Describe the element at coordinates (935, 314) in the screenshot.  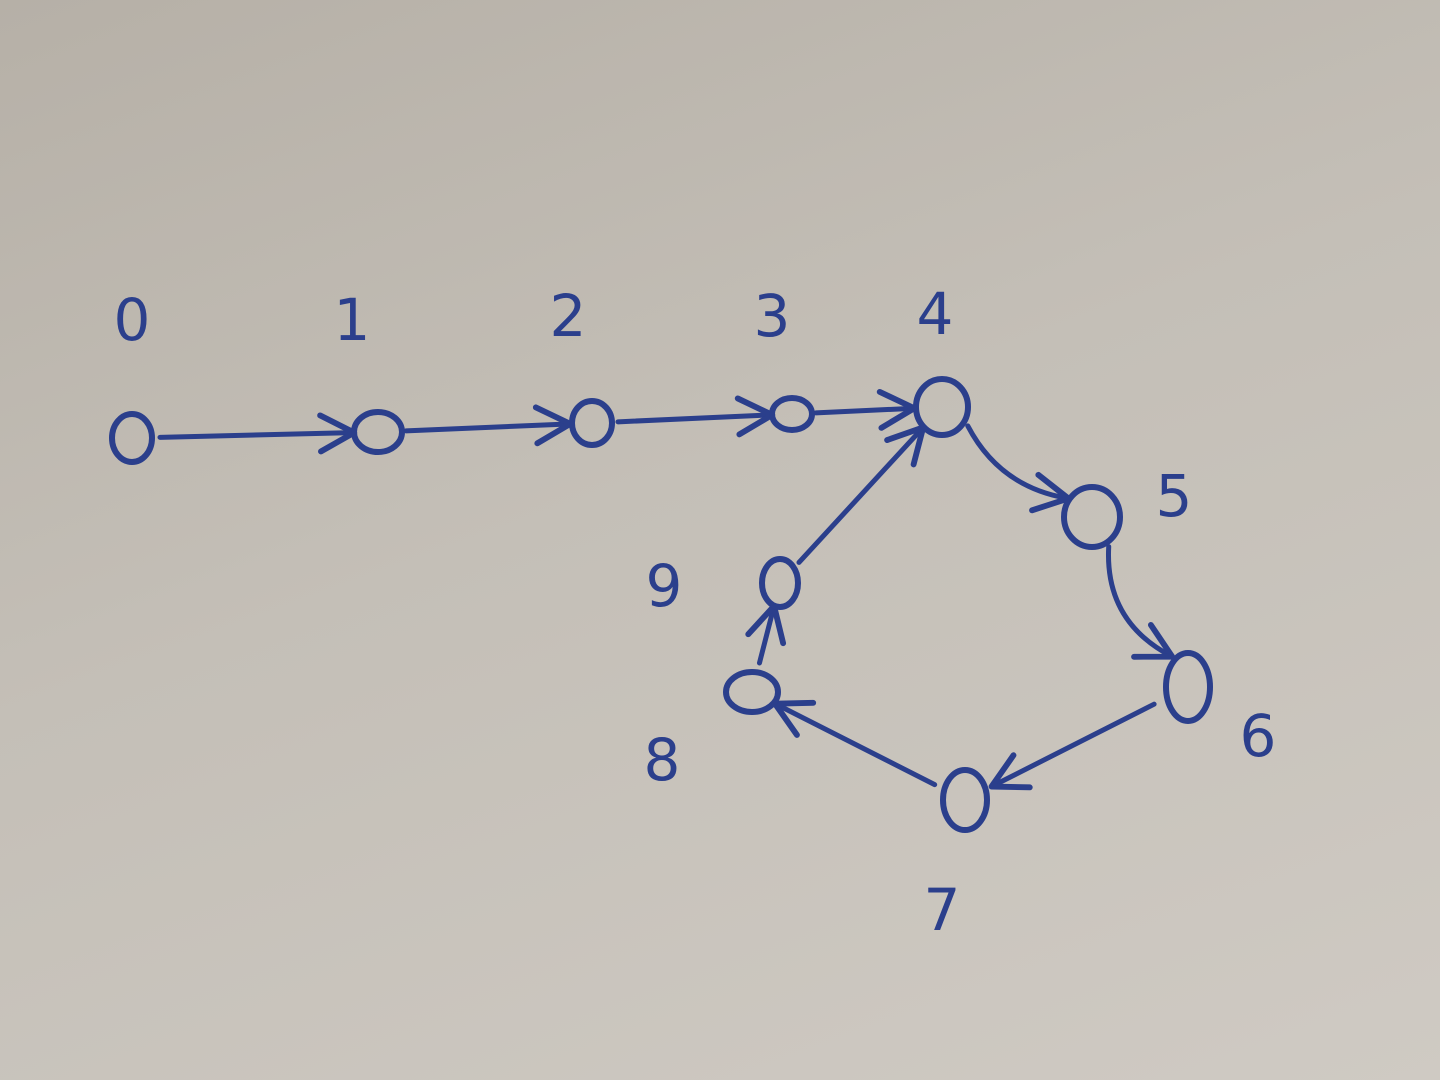
I see `node-label-4: 4` at that location.